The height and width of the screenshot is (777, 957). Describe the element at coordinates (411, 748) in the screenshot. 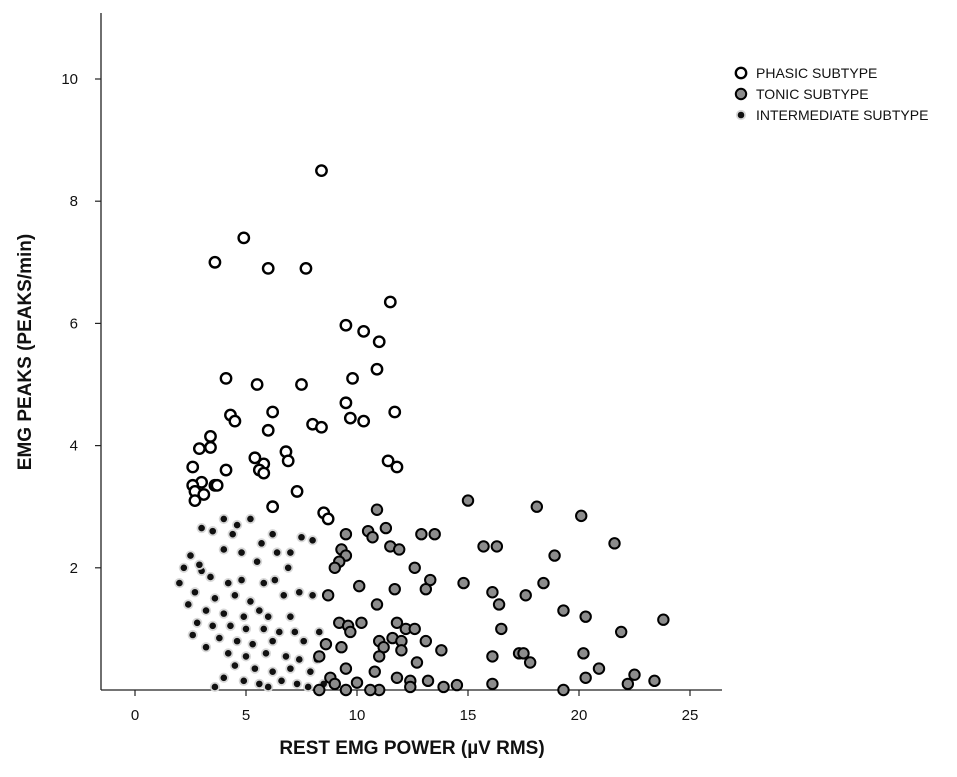

I see `x-axis-title: REST EMG POWER (µV RMS)` at that location.